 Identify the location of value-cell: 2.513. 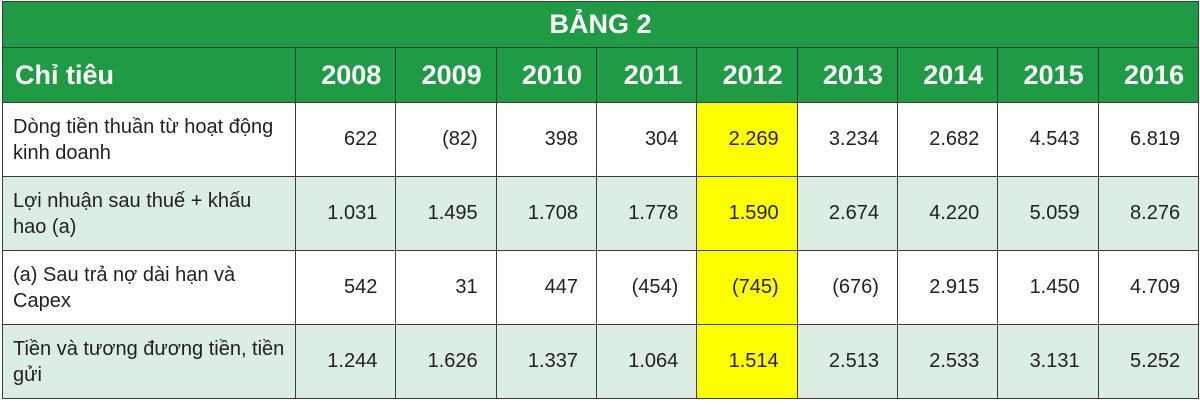
(847, 361).